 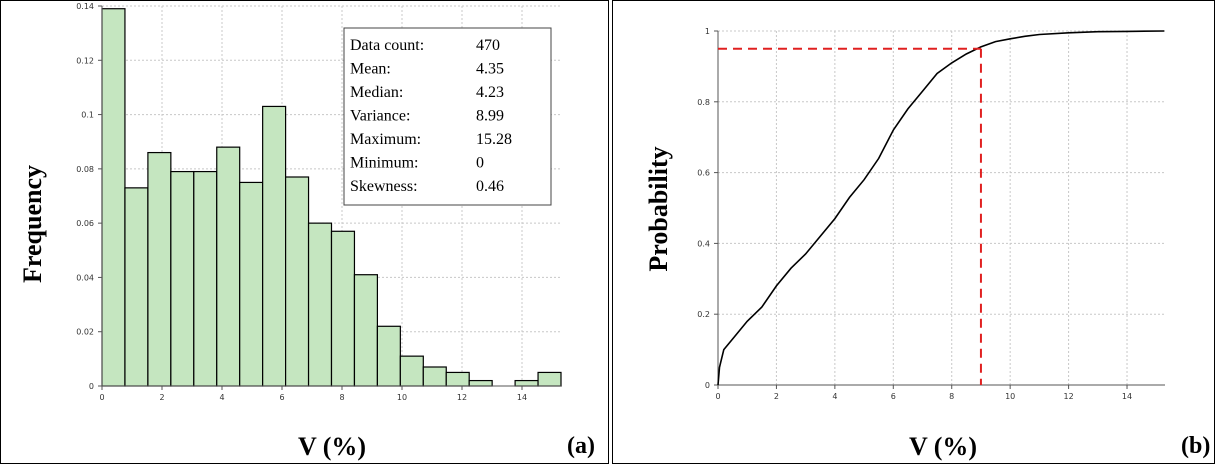 I want to click on y-tick-label: 0.6, so click(x=703, y=173).